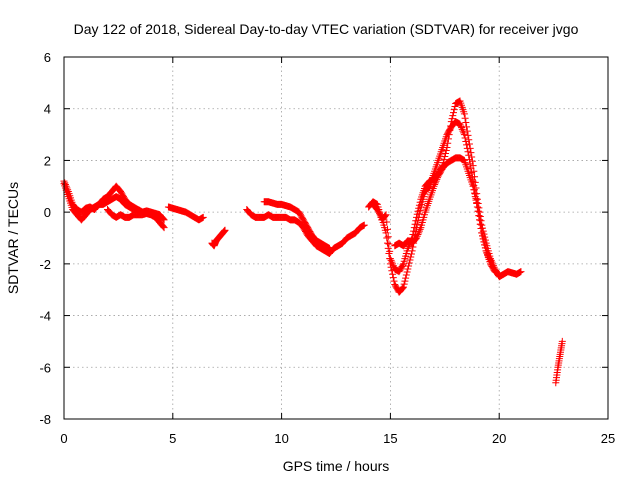 Image resolution: width=640 pixels, height=480 pixels. I want to click on x-tick-label: 0, so click(63, 438).